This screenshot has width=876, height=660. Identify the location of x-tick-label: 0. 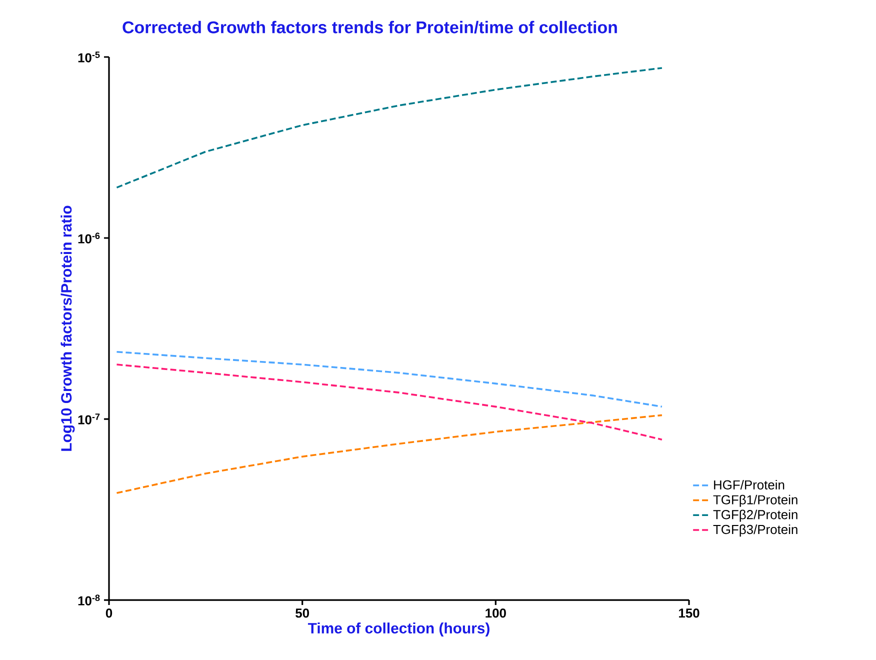
(109, 613).